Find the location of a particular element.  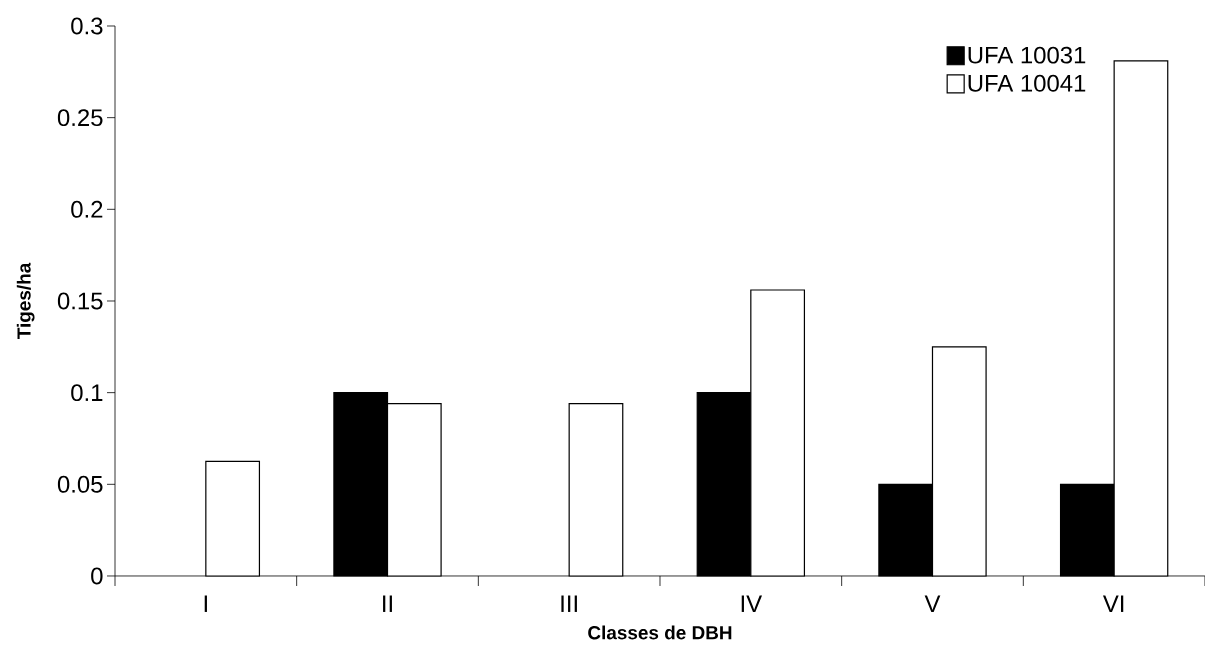

y-tick-label: 0.1 is located at coordinates (87, 393).